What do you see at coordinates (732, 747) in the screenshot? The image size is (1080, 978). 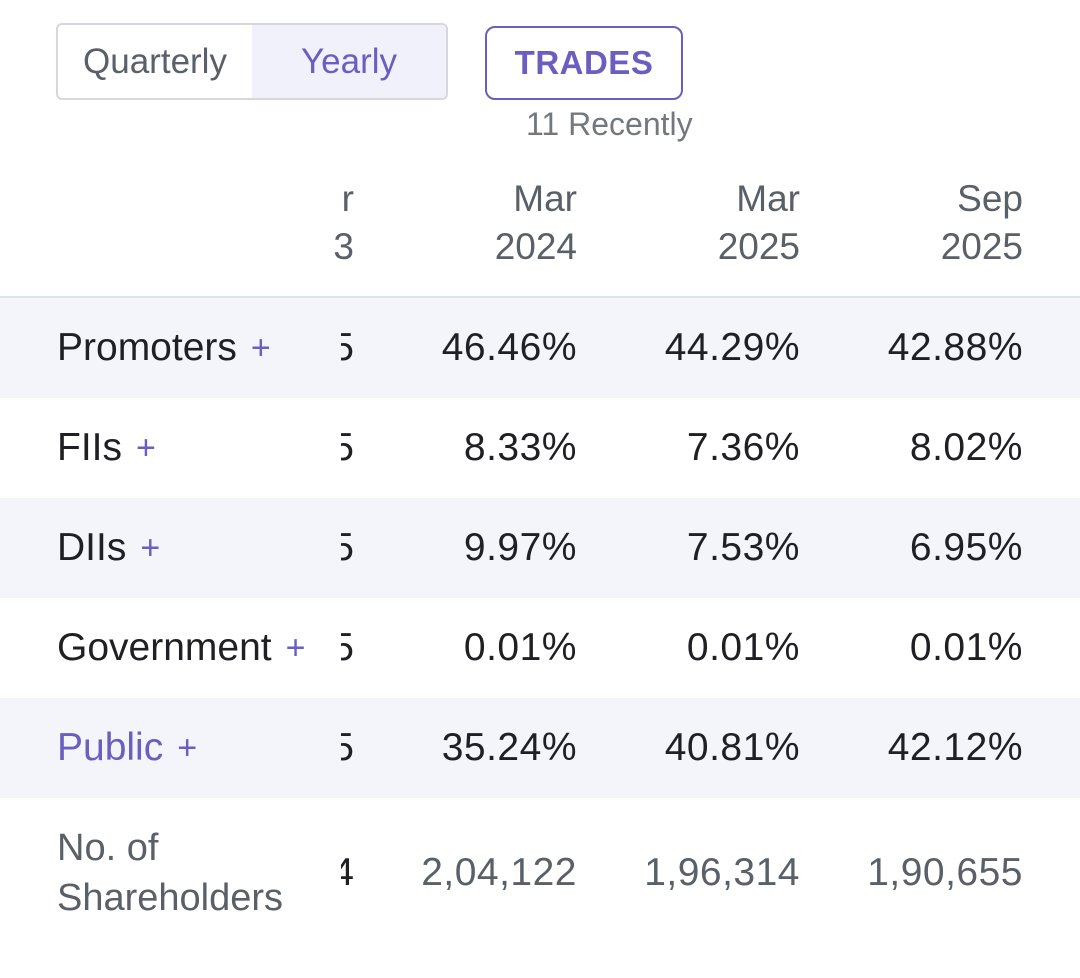 I see `table-cell: 40.81%` at bounding box center [732, 747].